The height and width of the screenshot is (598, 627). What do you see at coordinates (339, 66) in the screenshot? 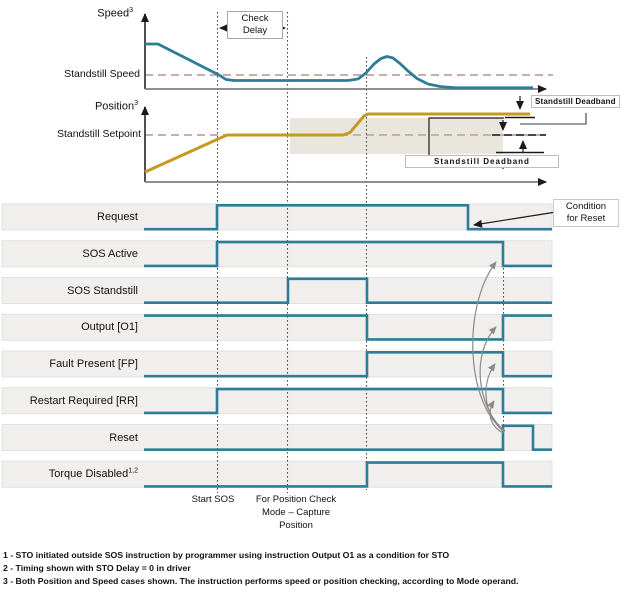
I see `speed-trace` at bounding box center [339, 66].